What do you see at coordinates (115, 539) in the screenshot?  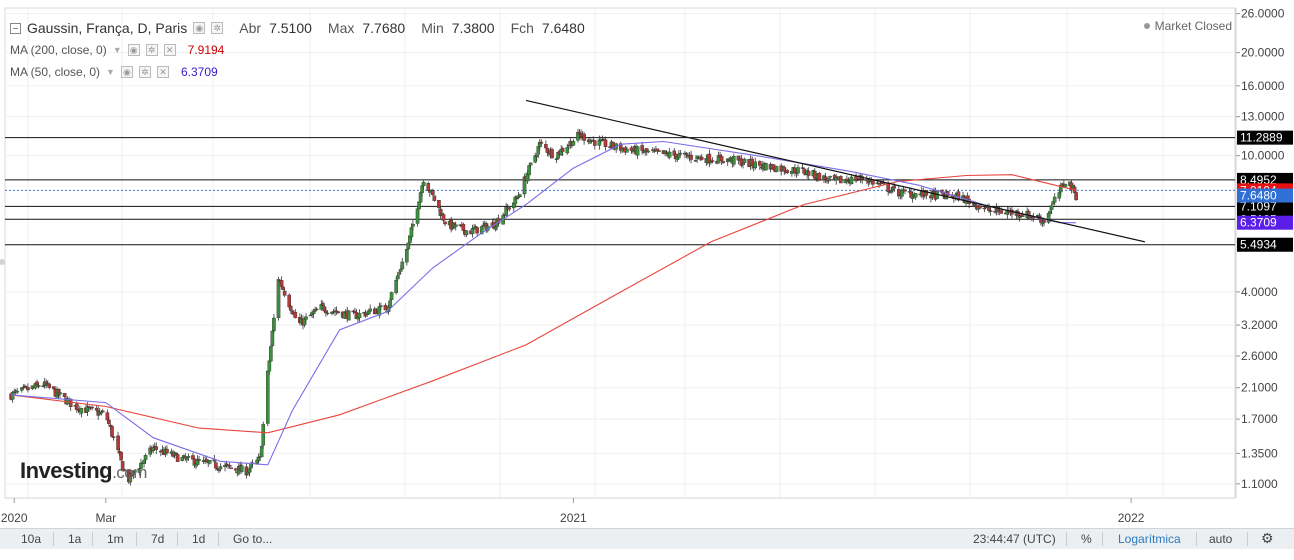 I see `range-1m-button: 1m` at bounding box center [115, 539].